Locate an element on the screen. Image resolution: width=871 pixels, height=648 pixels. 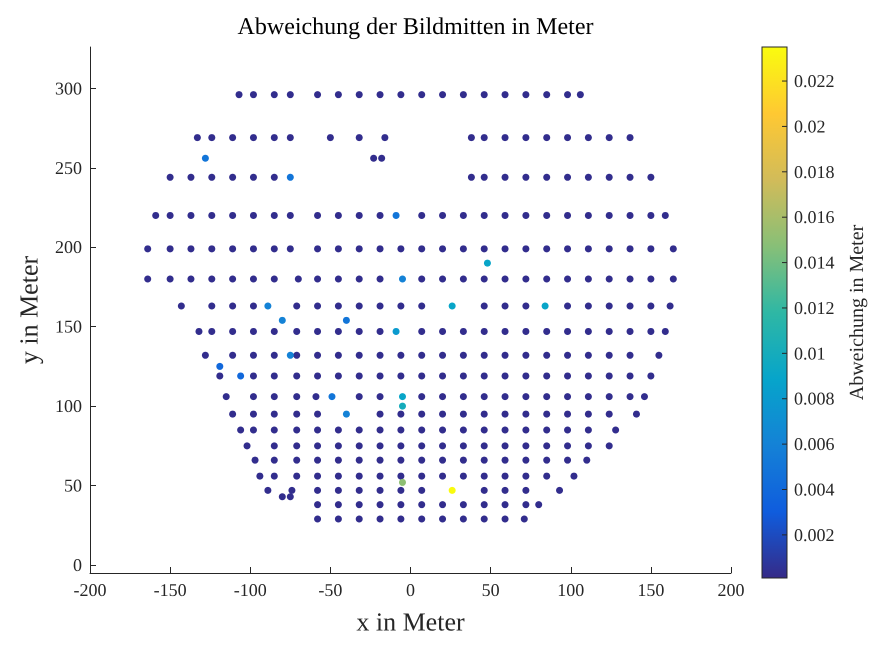
color-bar-label: 0.004 is located at coordinates (814, 490).